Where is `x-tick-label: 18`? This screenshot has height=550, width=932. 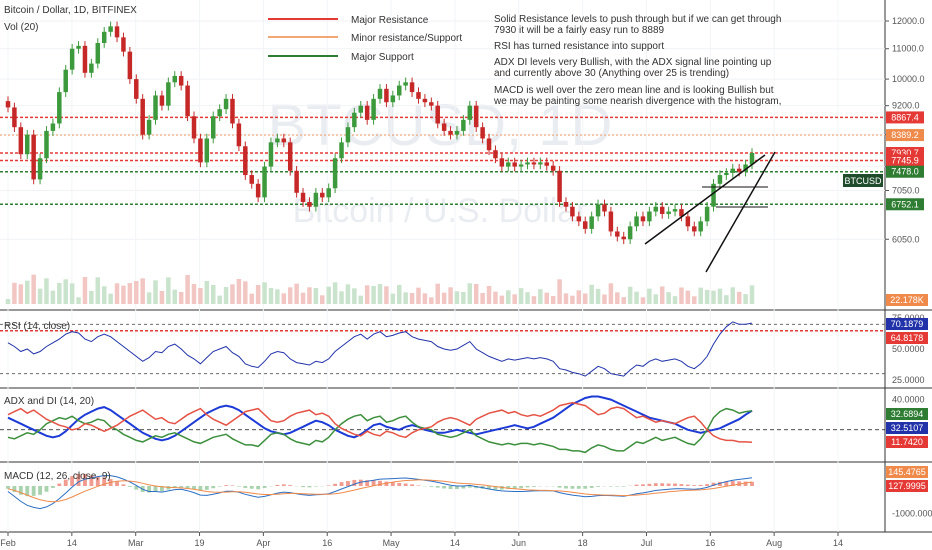
x-tick-label: 18 is located at coordinates (583, 543).